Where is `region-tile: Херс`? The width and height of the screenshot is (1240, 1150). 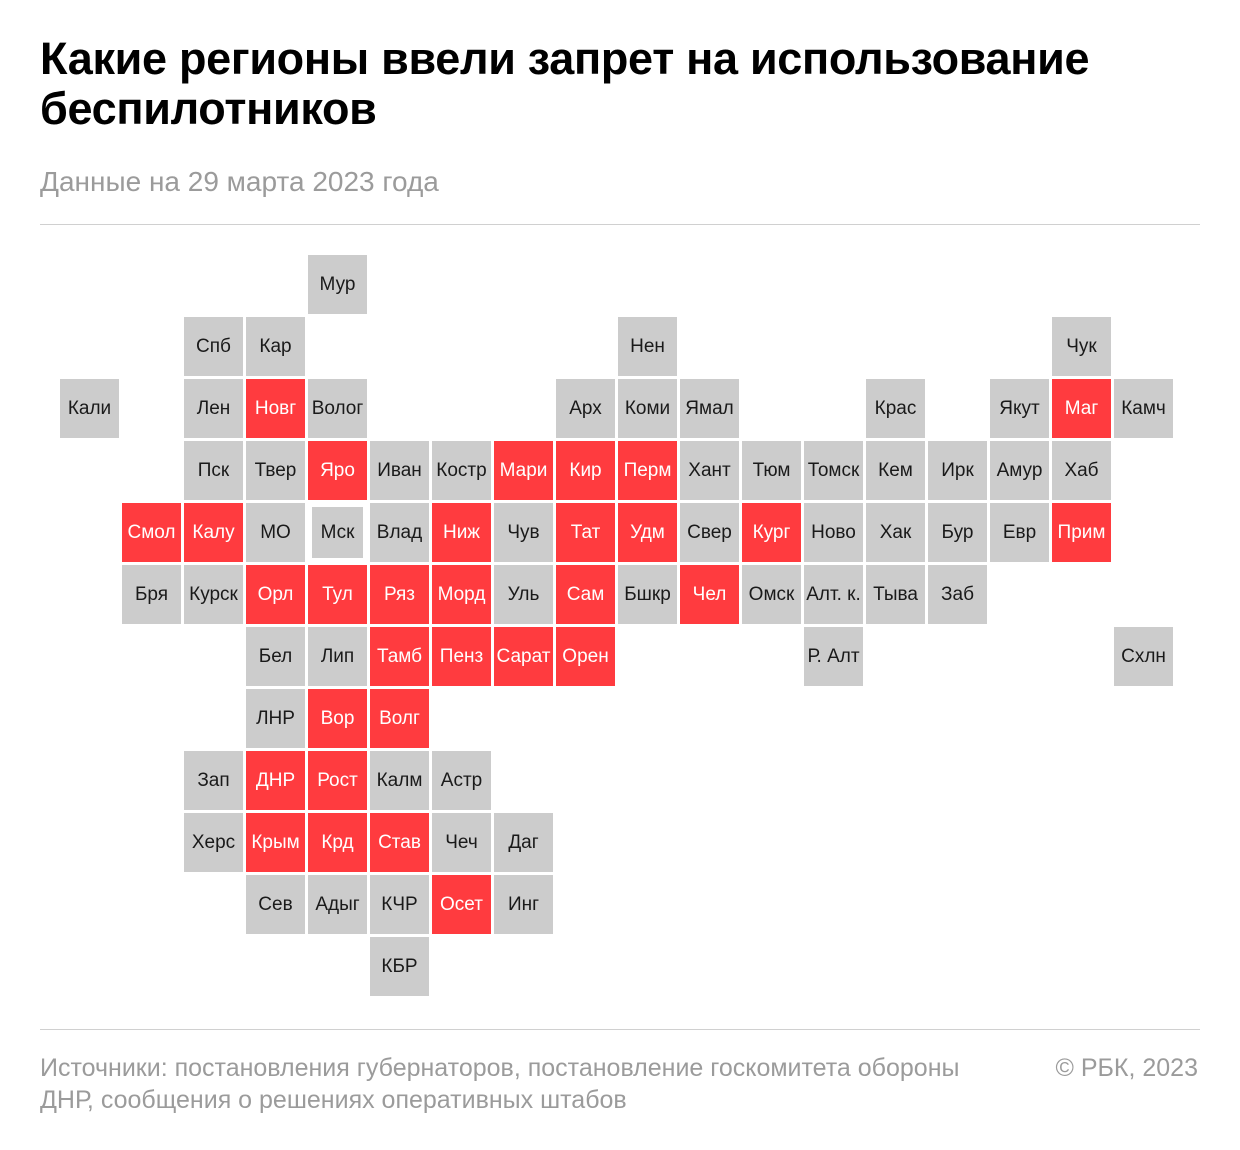
region-tile: Херс is located at coordinates (213, 842).